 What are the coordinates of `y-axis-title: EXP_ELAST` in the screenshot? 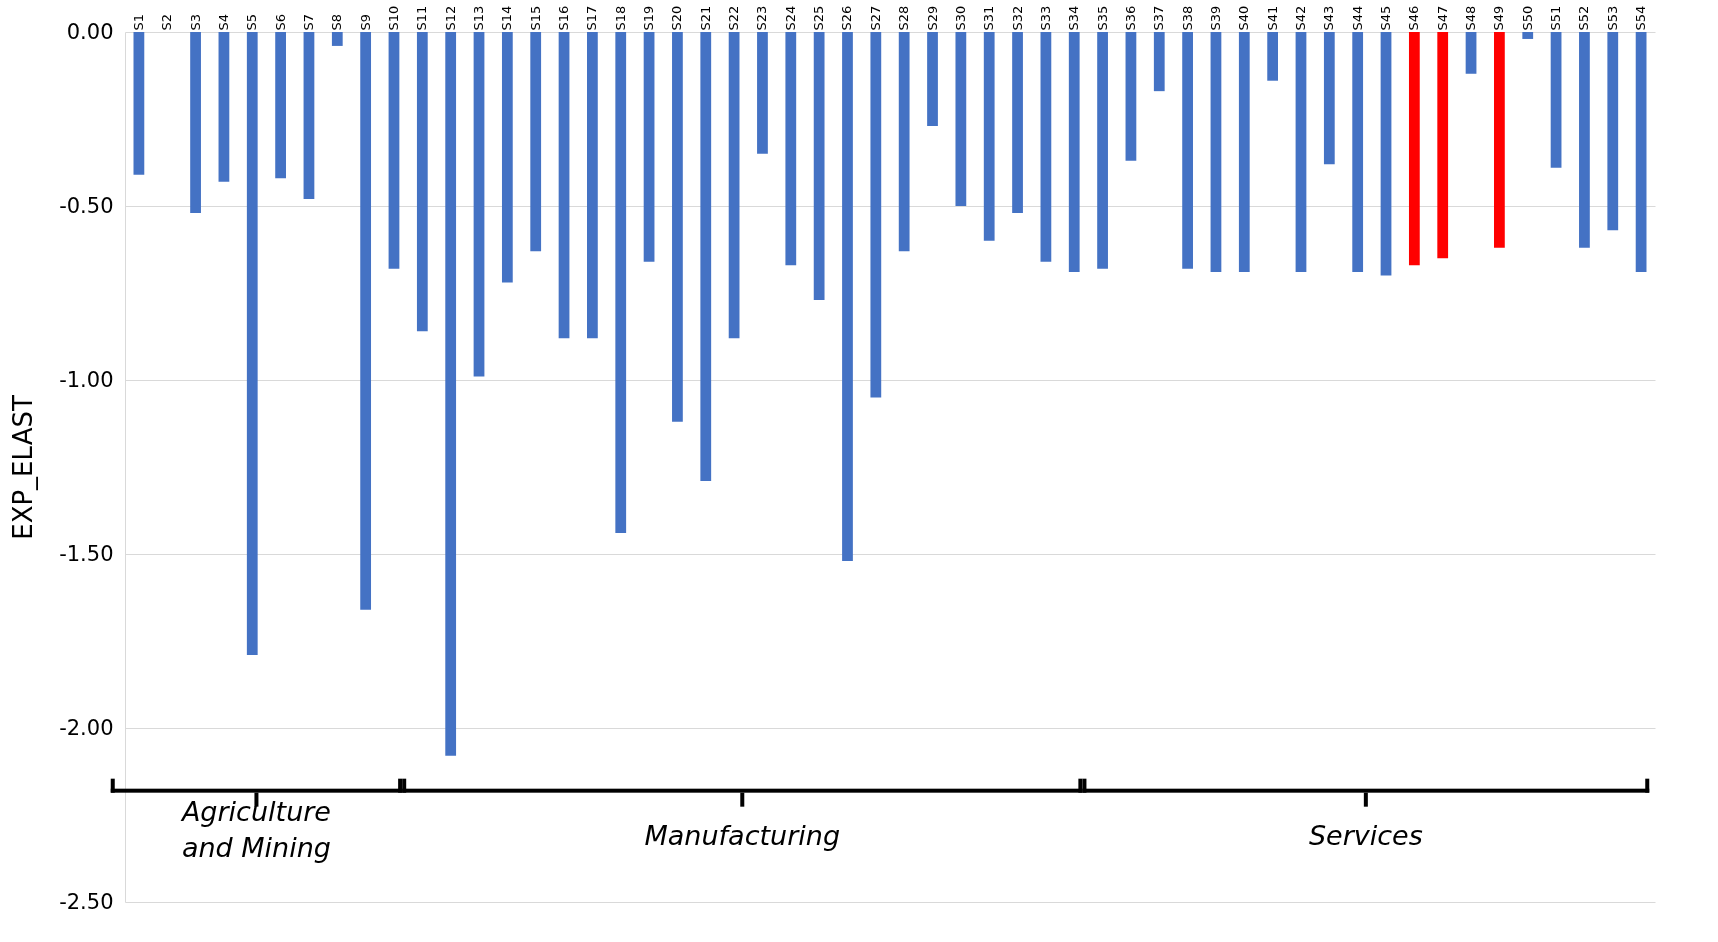 It's located at (23, 467).